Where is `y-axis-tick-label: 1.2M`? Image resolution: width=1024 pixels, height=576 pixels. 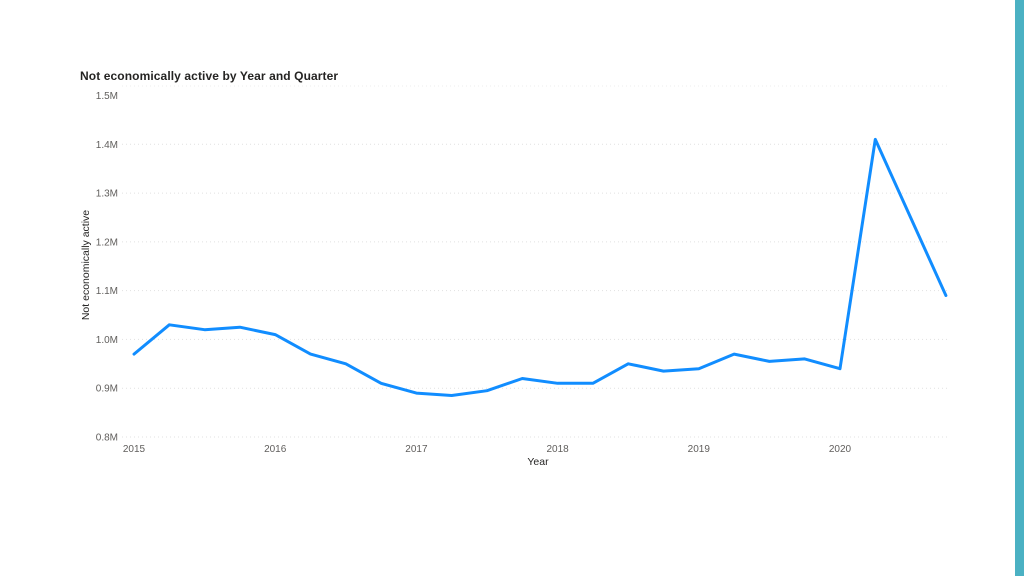
y-axis-tick-label: 1.2M is located at coordinates (107, 242).